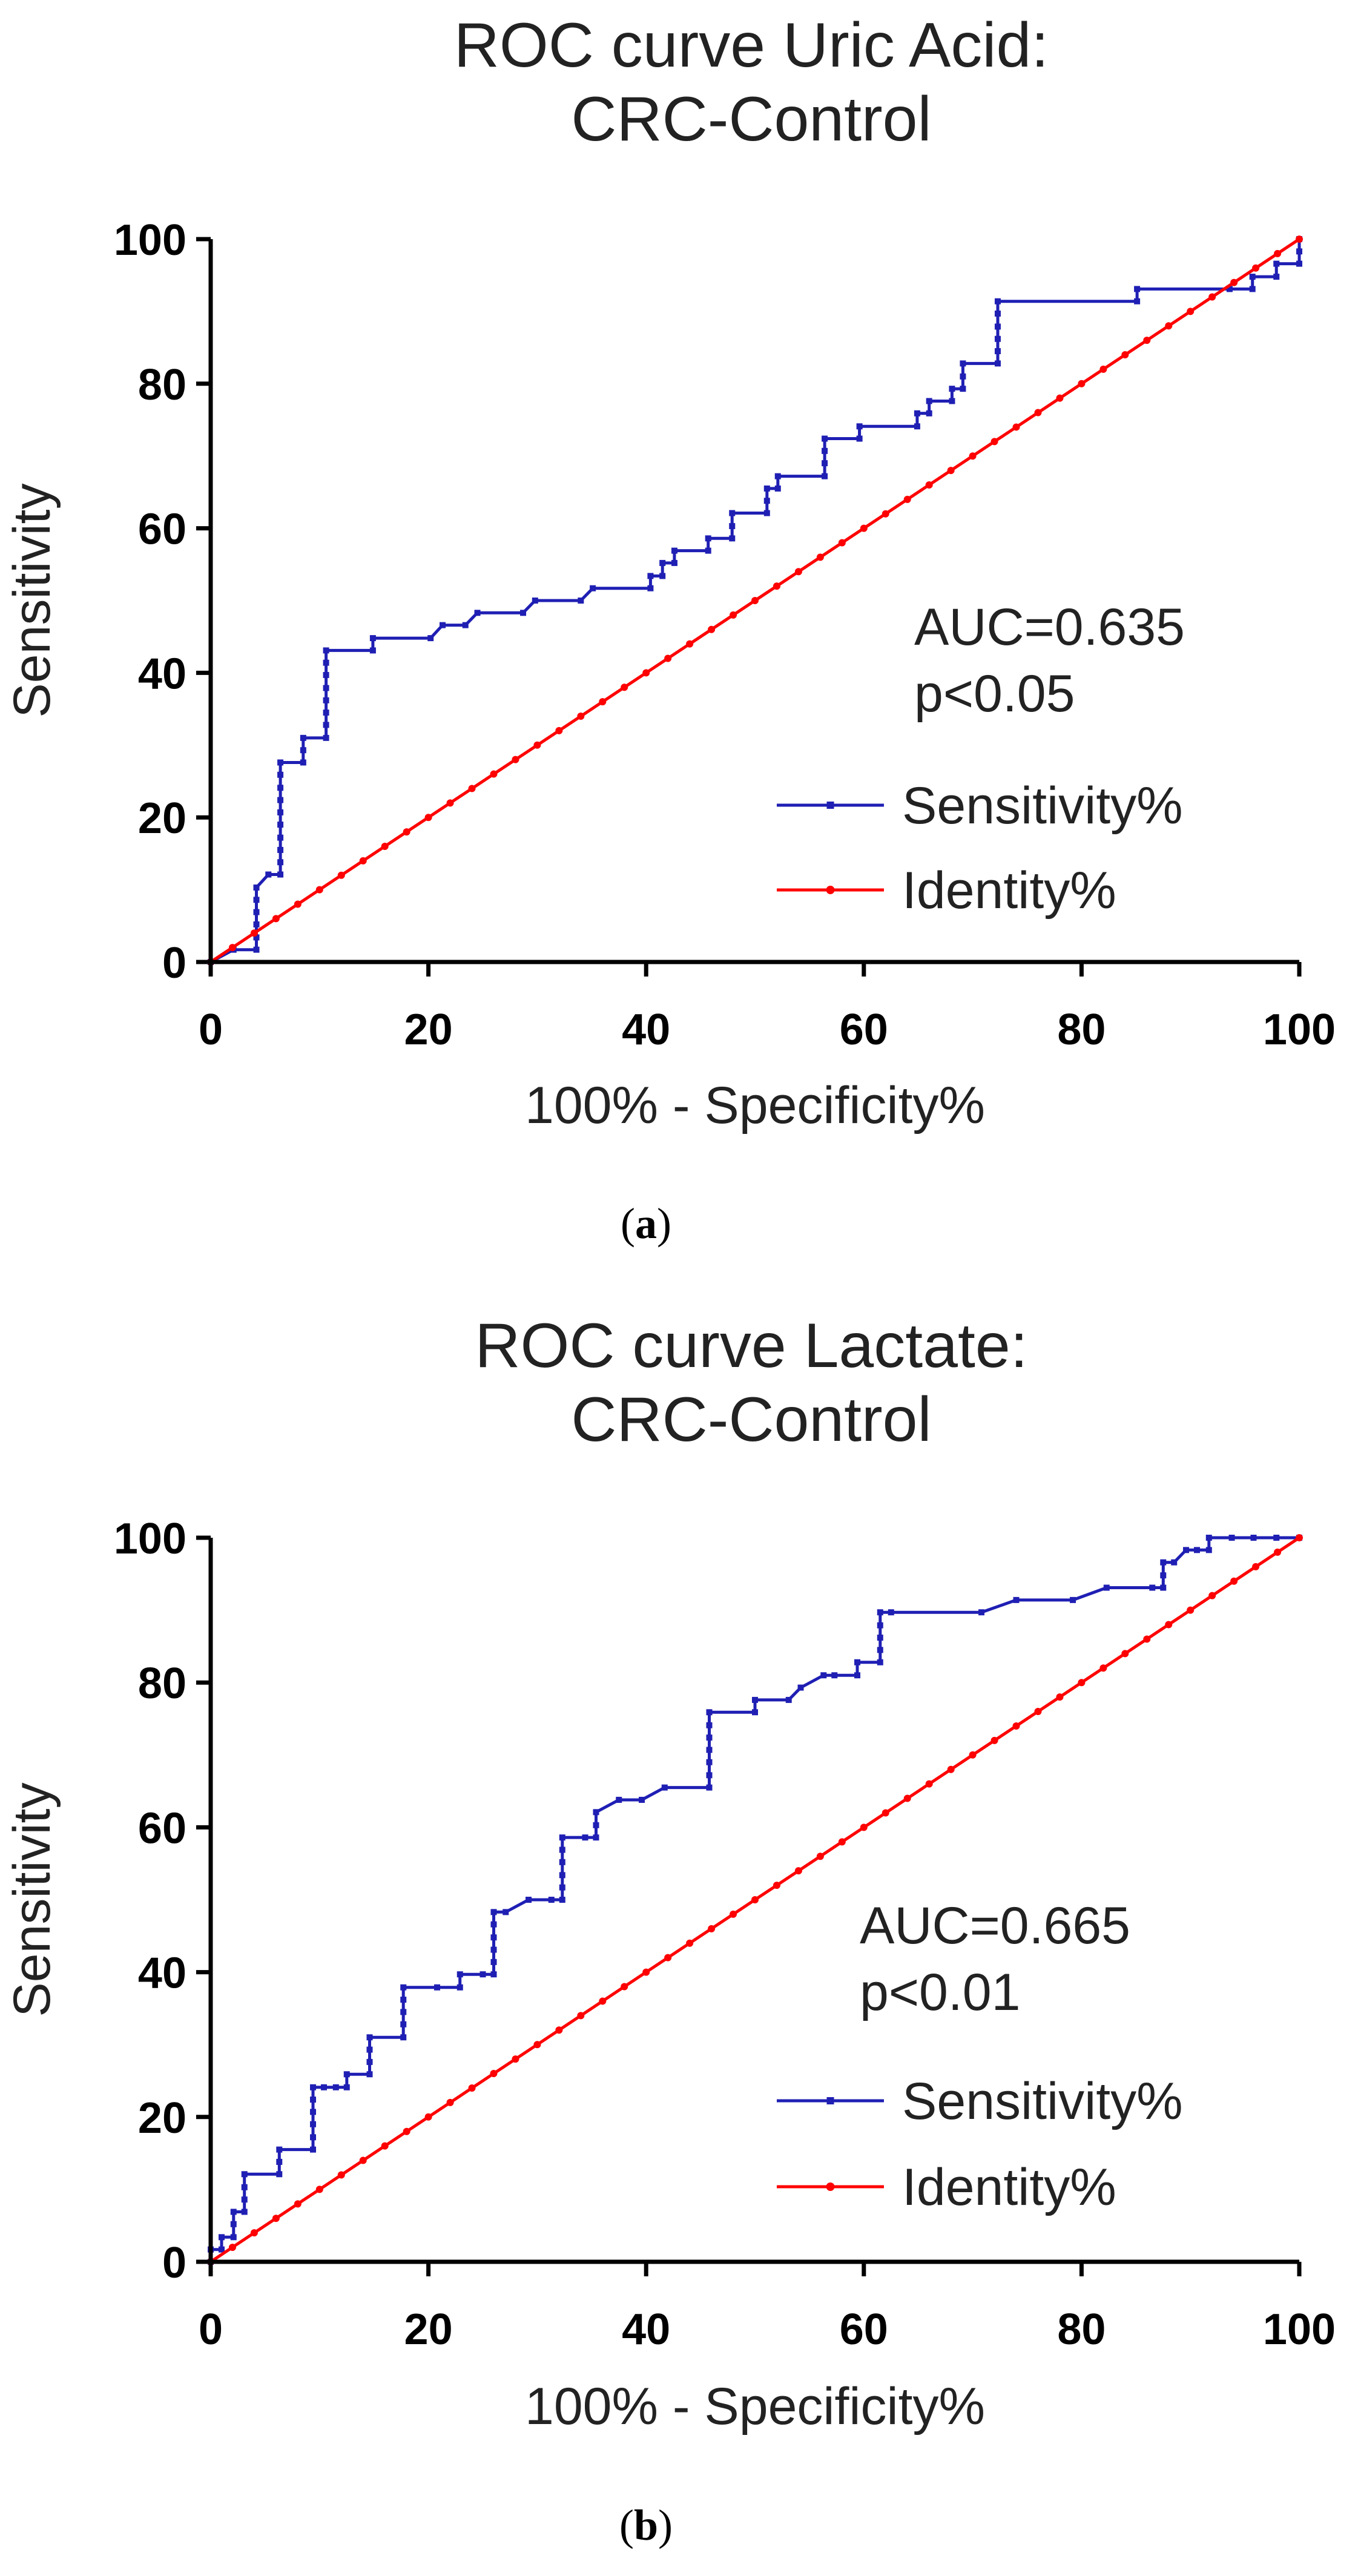 The width and height of the screenshot is (1358, 2576). What do you see at coordinates (32, 1899) in the screenshot?
I see `y-axis-label: Sensitivity` at bounding box center [32, 1899].